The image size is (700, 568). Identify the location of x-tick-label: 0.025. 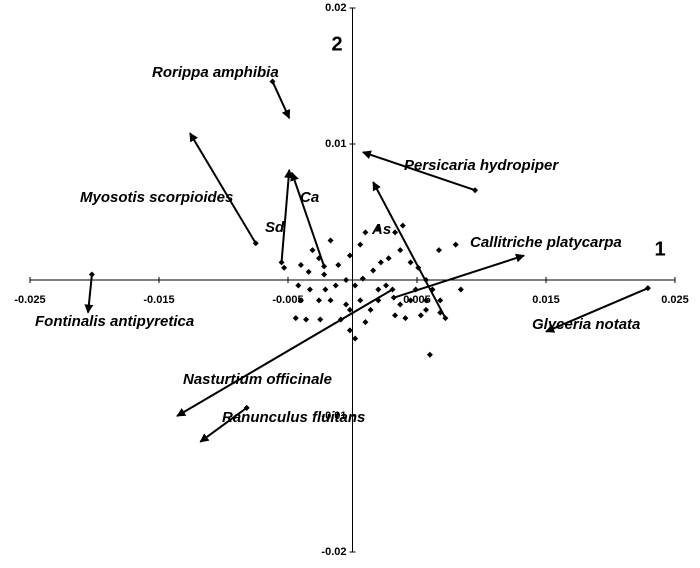
(675, 300).